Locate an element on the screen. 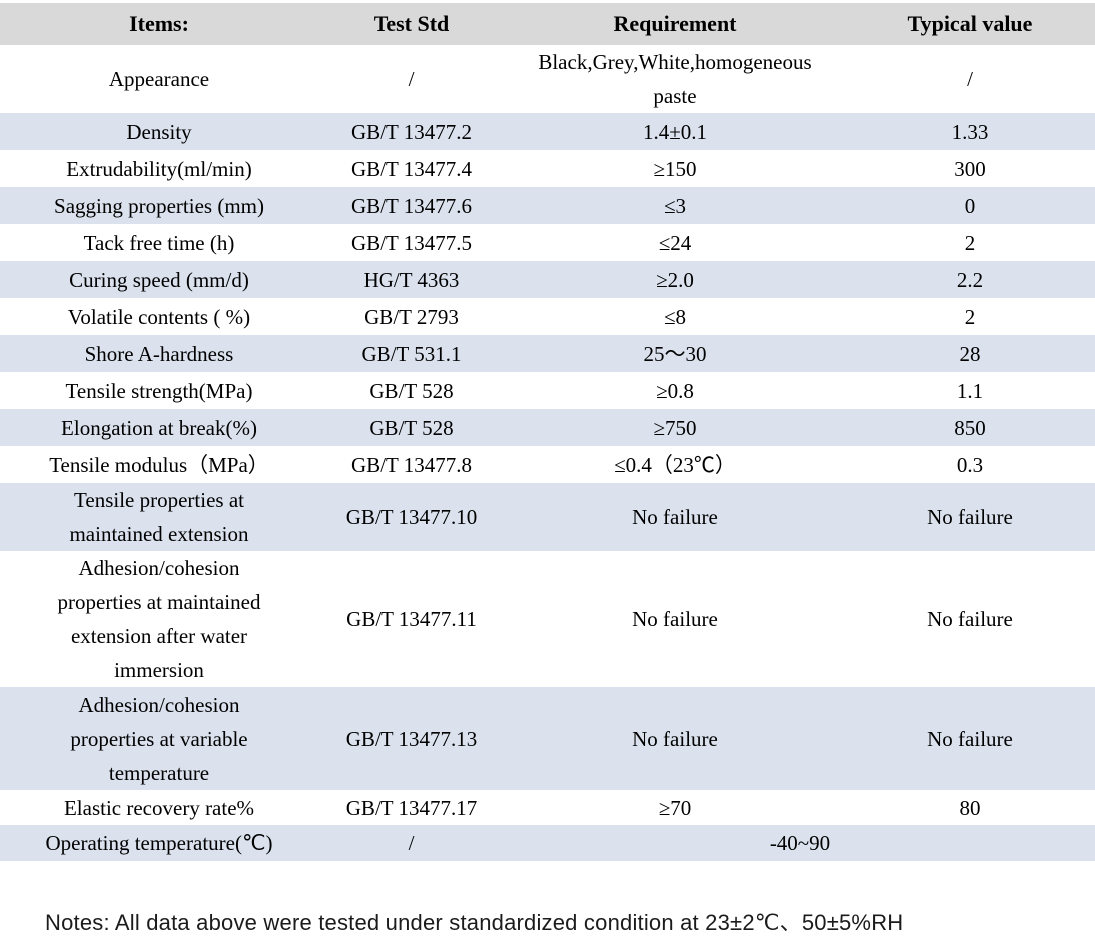 This screenshot has height=941, width=1095. cell-item: Volatile contents ( %) is located at coordinates (159, 316).